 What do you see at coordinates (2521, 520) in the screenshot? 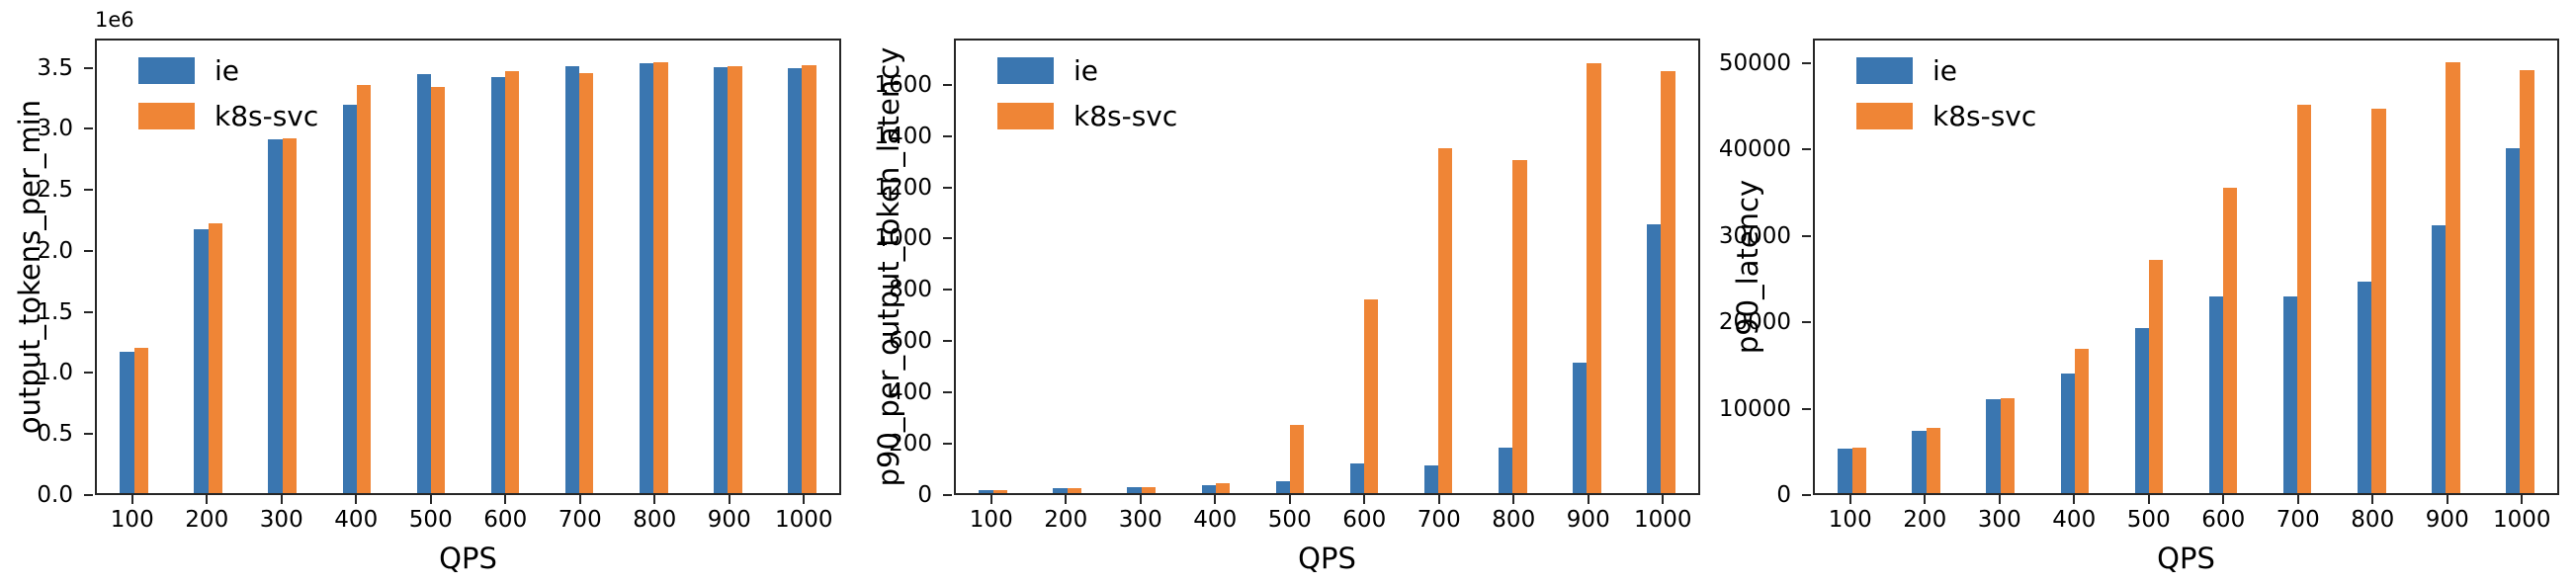
I see `x-tick-label: 1000` at bounding box center [2521, 520].